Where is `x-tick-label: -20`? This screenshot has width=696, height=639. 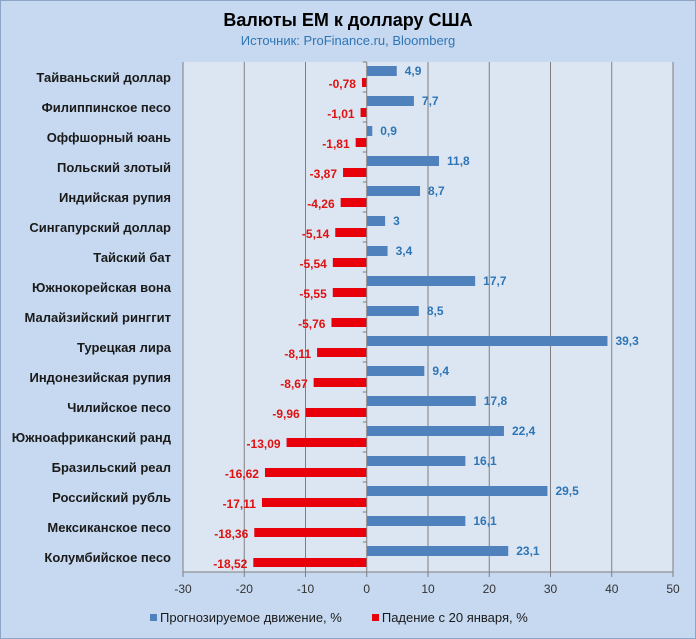 x-tick-label: -20 is located at coordinates (245, 589).